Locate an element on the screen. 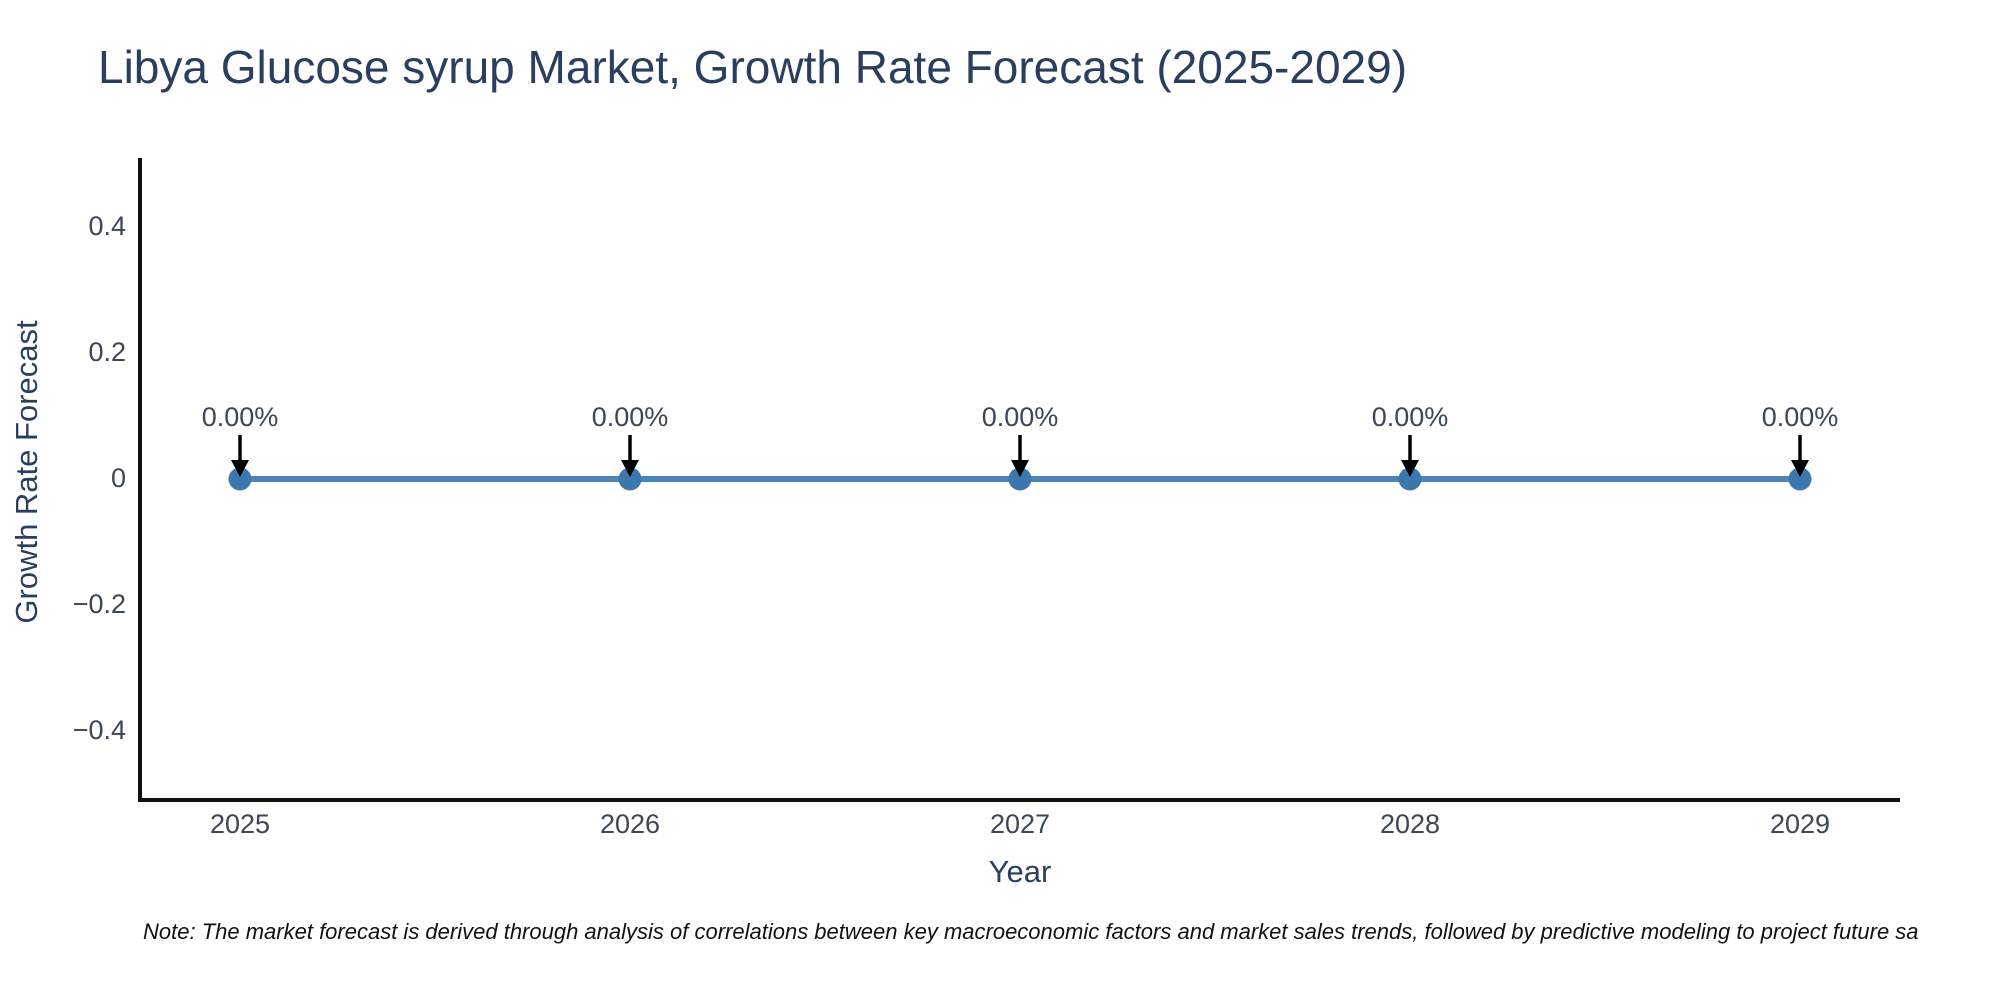 The height and width of the screenshot is (1000, 2000). y-tick-label: −0.4 is located at coordinates (99, 730).